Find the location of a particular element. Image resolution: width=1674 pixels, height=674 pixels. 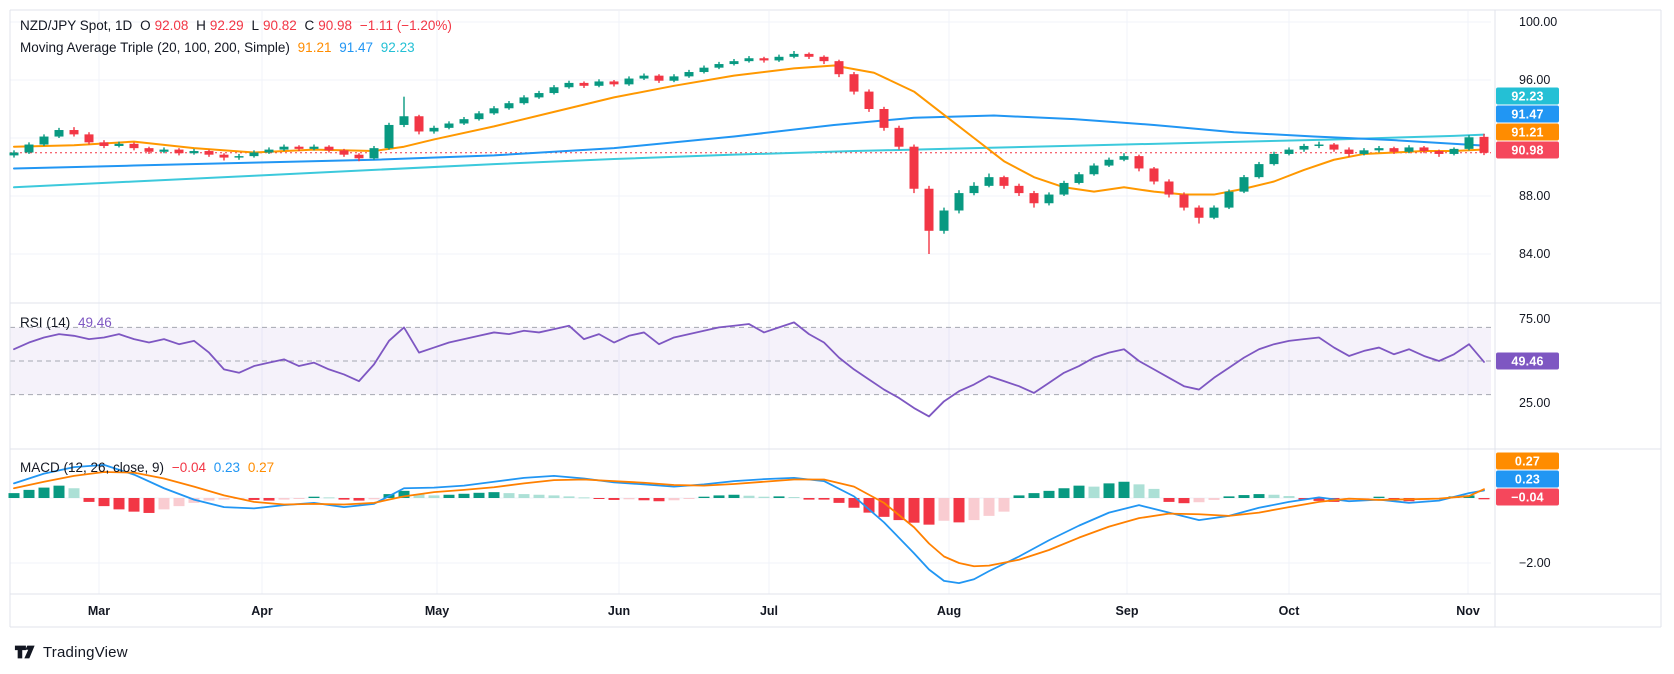

ma100-line is located at coordinates (749, 142).